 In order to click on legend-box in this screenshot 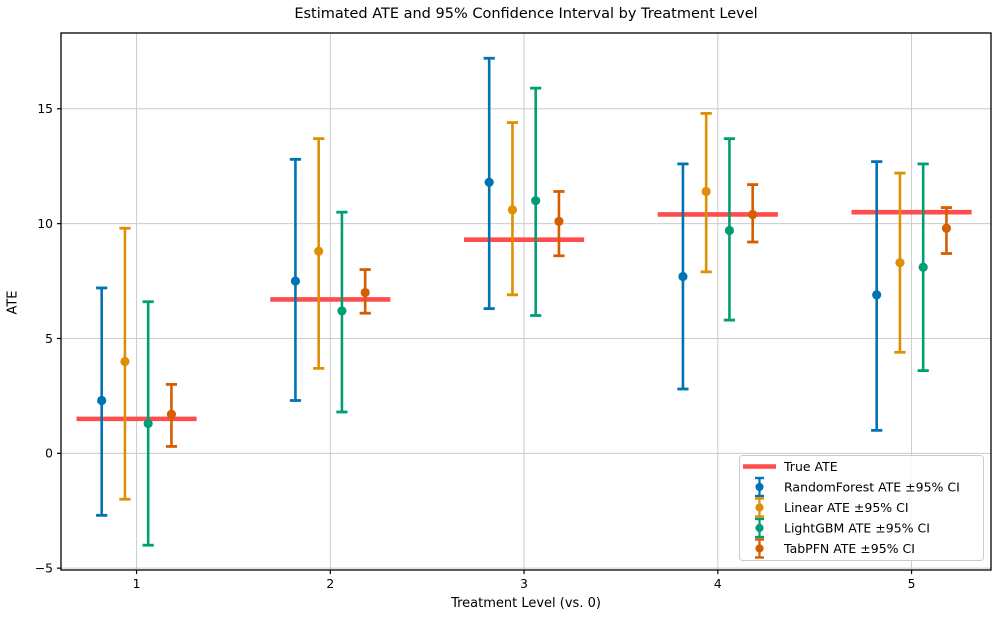, I will do `click(861, 508)`.